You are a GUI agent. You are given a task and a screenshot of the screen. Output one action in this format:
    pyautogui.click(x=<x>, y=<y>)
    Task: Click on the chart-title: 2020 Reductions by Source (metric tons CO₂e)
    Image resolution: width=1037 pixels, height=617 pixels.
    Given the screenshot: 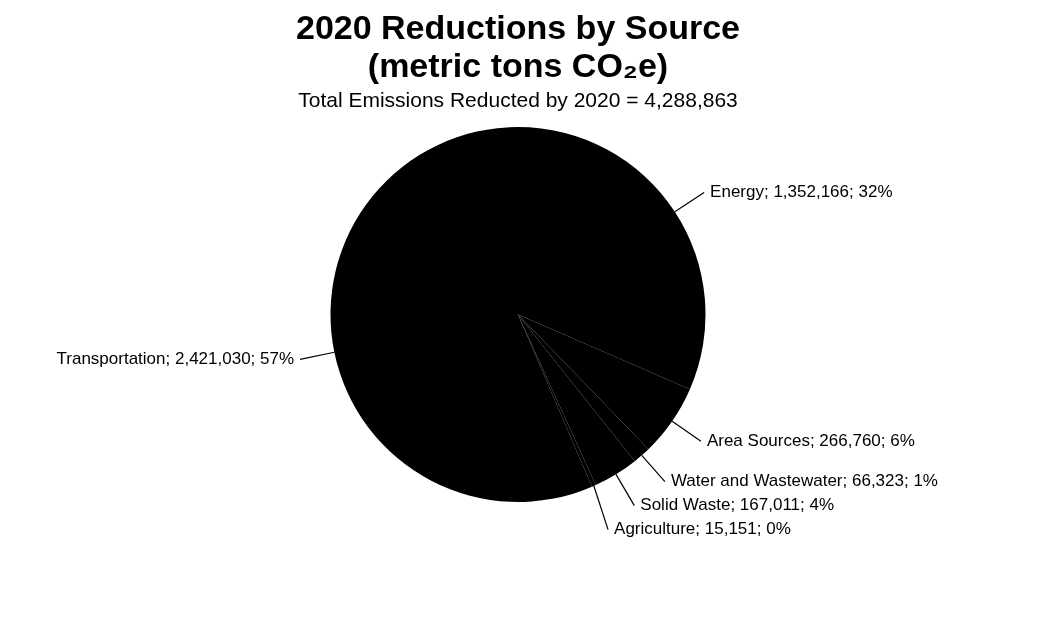 What is the action you would take?
    pyautogui.click(x=517, y=46)
    